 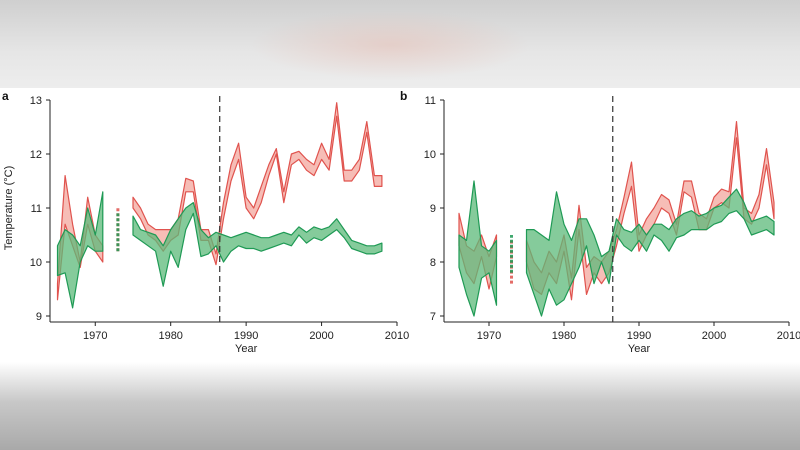 What do you see at coordinates (714, 336) in the screenshot?
I see `panel-b-x-tick-label: 2000` at bounding box center [714, 336].